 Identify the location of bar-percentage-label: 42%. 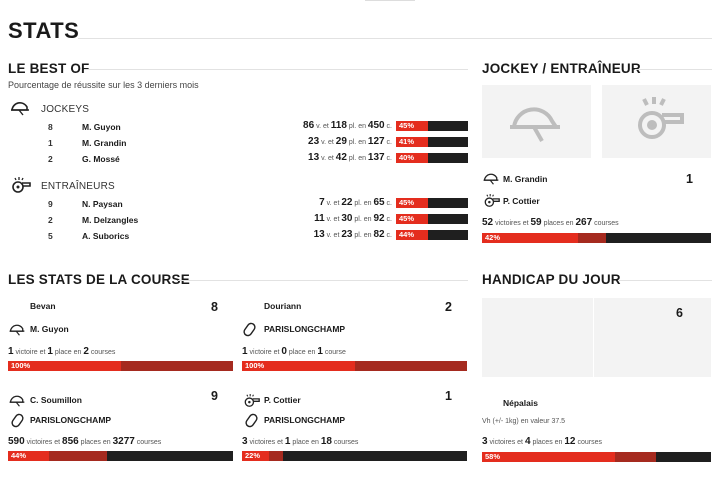
(493, 237).